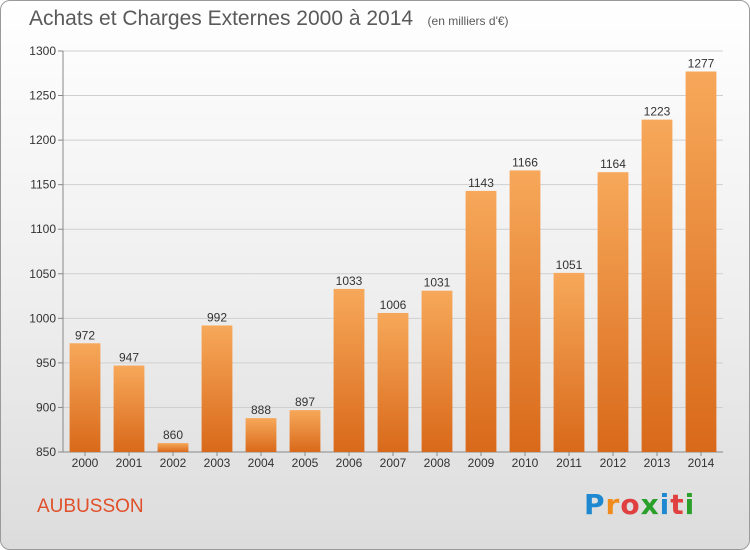  I want to click on x-tick-label: 2008, so click(437, 463).